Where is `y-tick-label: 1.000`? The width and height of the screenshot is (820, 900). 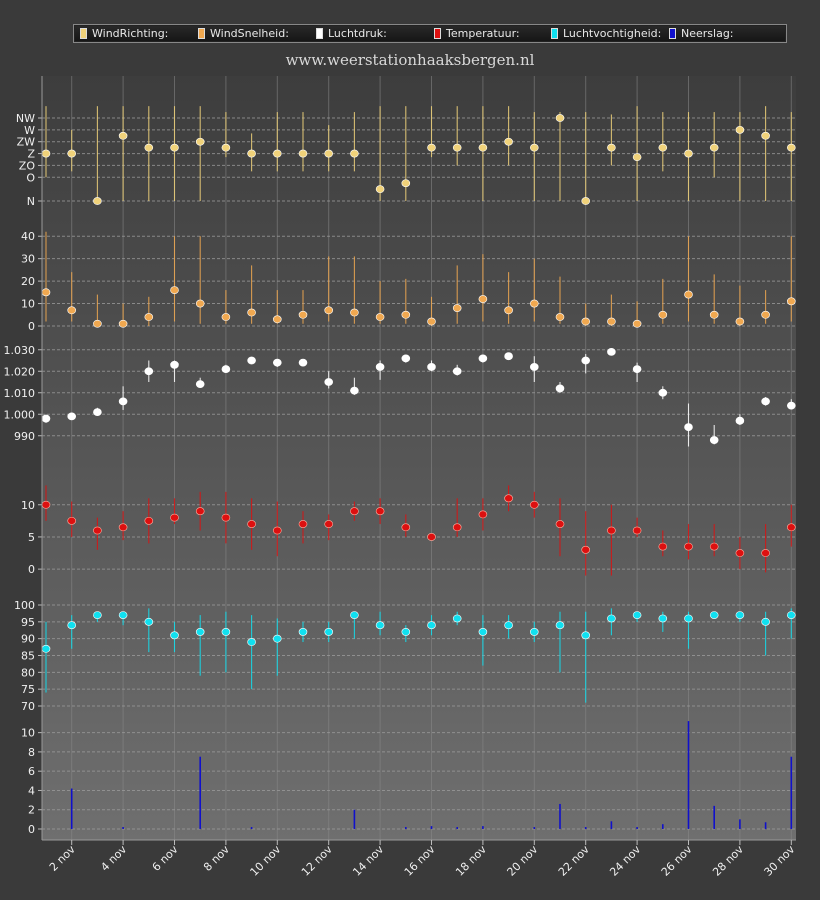
y-tick-label: 1.000 is located at coordinates (20, 414).